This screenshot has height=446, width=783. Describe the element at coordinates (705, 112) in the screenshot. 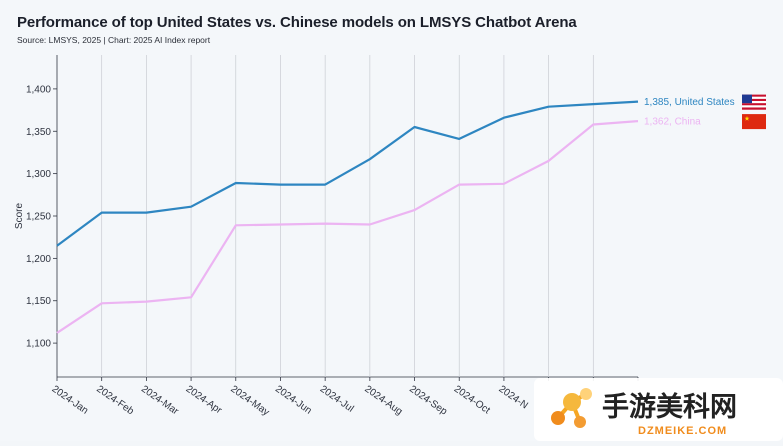

I see `chart-end-labels: 1,385, United States 1,362, China` at that location.